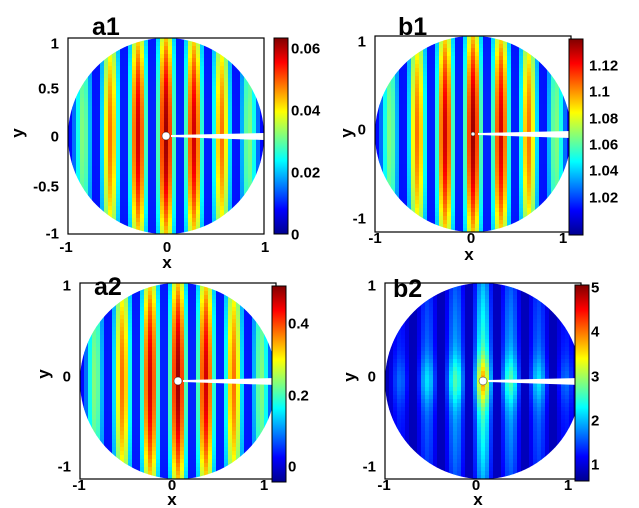  I want to click on panel-label: a1, so click(106, 27).